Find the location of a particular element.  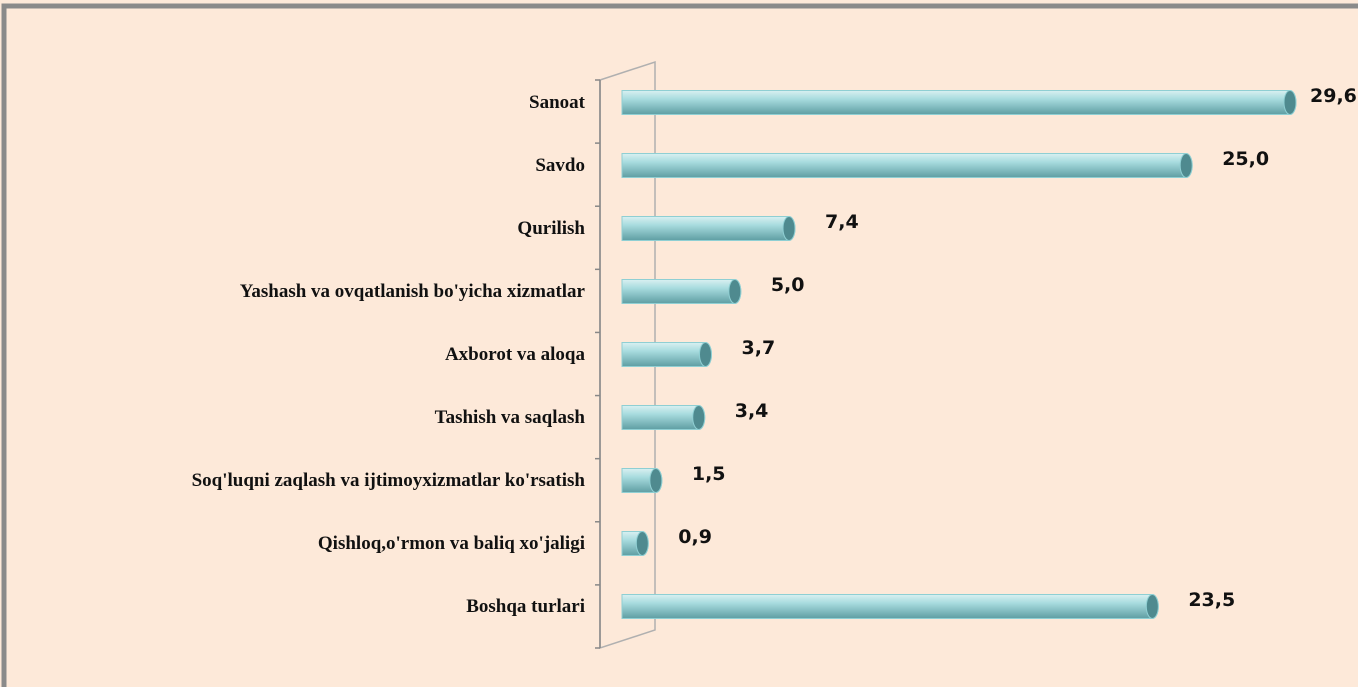

category-label: Qurilish is located at coordinates (551, 228).